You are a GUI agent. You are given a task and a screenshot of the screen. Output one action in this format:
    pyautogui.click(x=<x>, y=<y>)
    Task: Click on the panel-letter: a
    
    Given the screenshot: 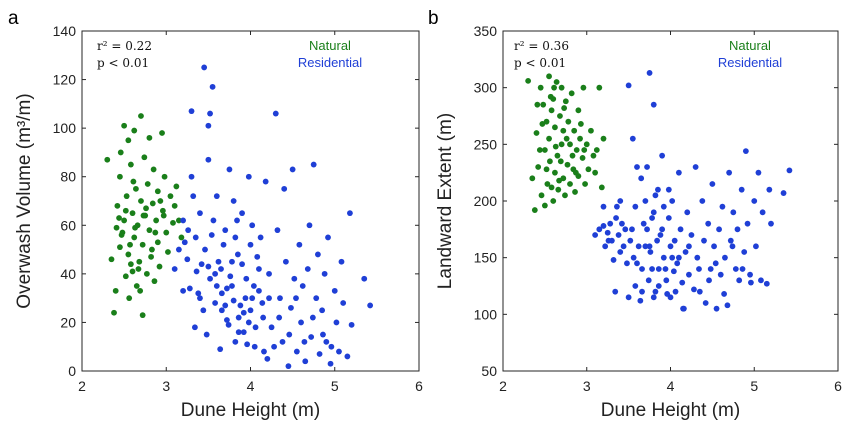 What is the action you would take?
    pyautogui.click(x=13, y=18)
    